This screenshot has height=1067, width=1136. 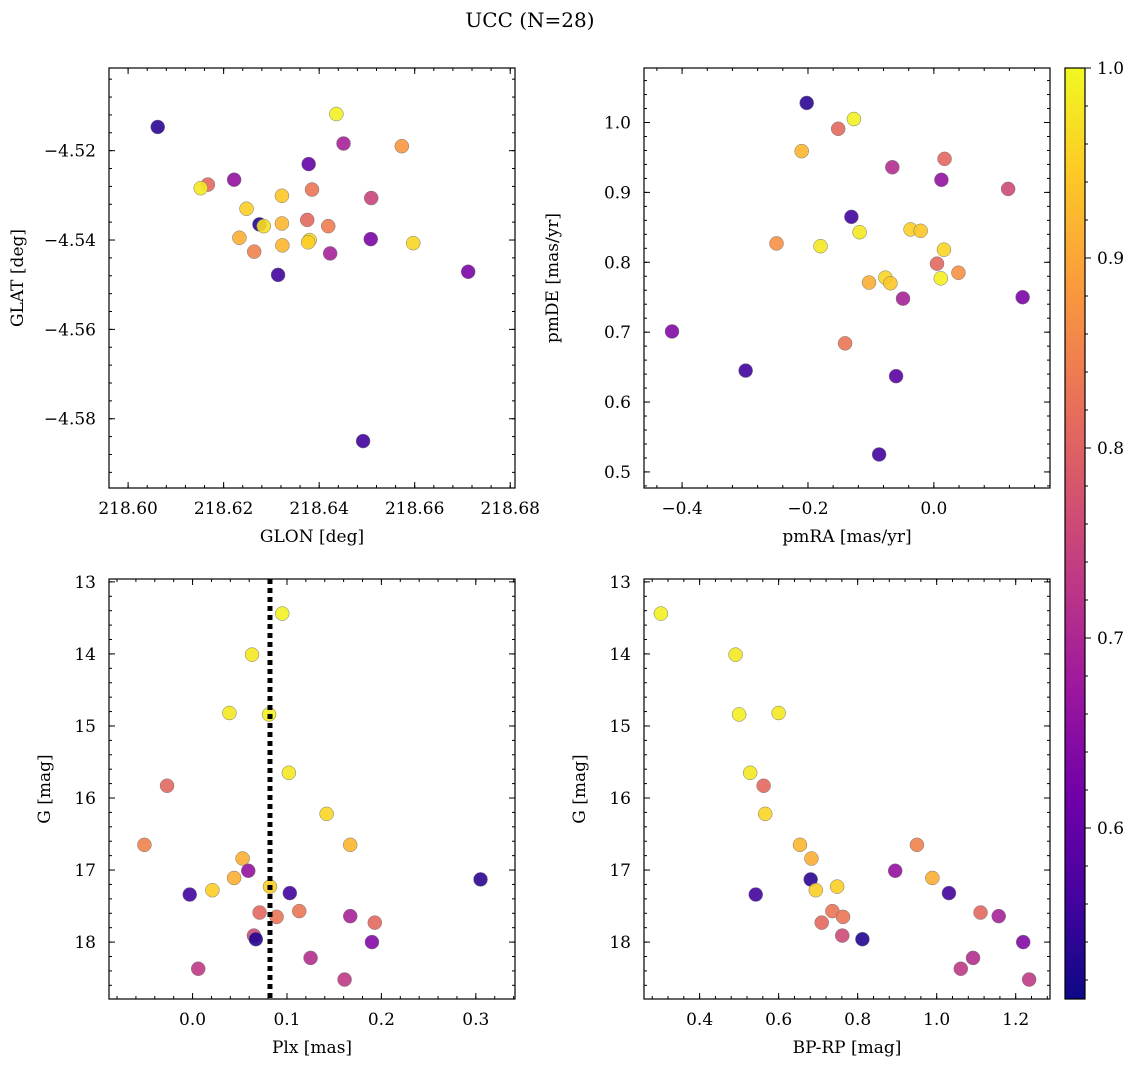 What do you see at coordinates (70, 241) in the screenshot?
I see `y-tick-label: −4.54` at bounding box center [70, 241].